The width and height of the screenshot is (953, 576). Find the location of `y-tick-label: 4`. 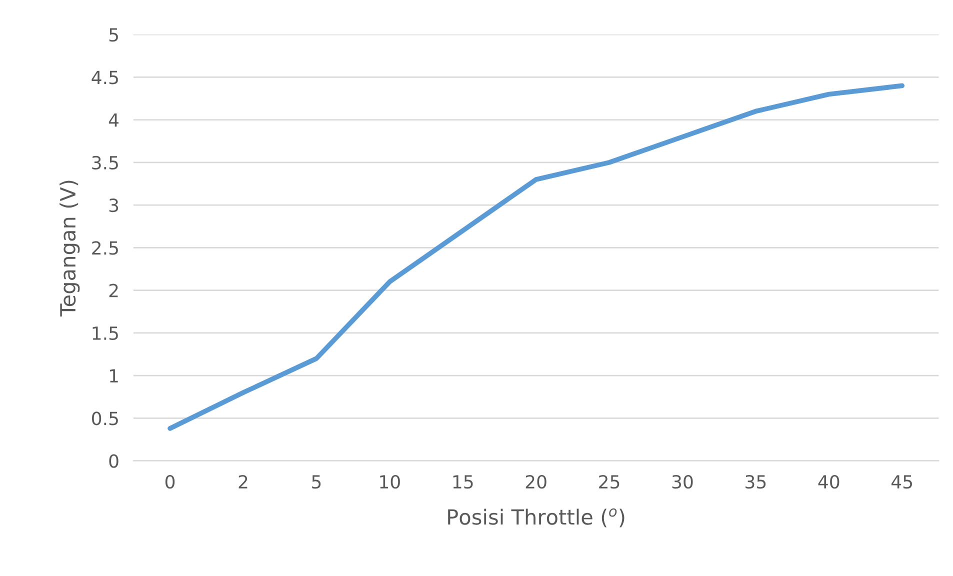

y-tick-label: 4 is located at coordinates (113, 120).